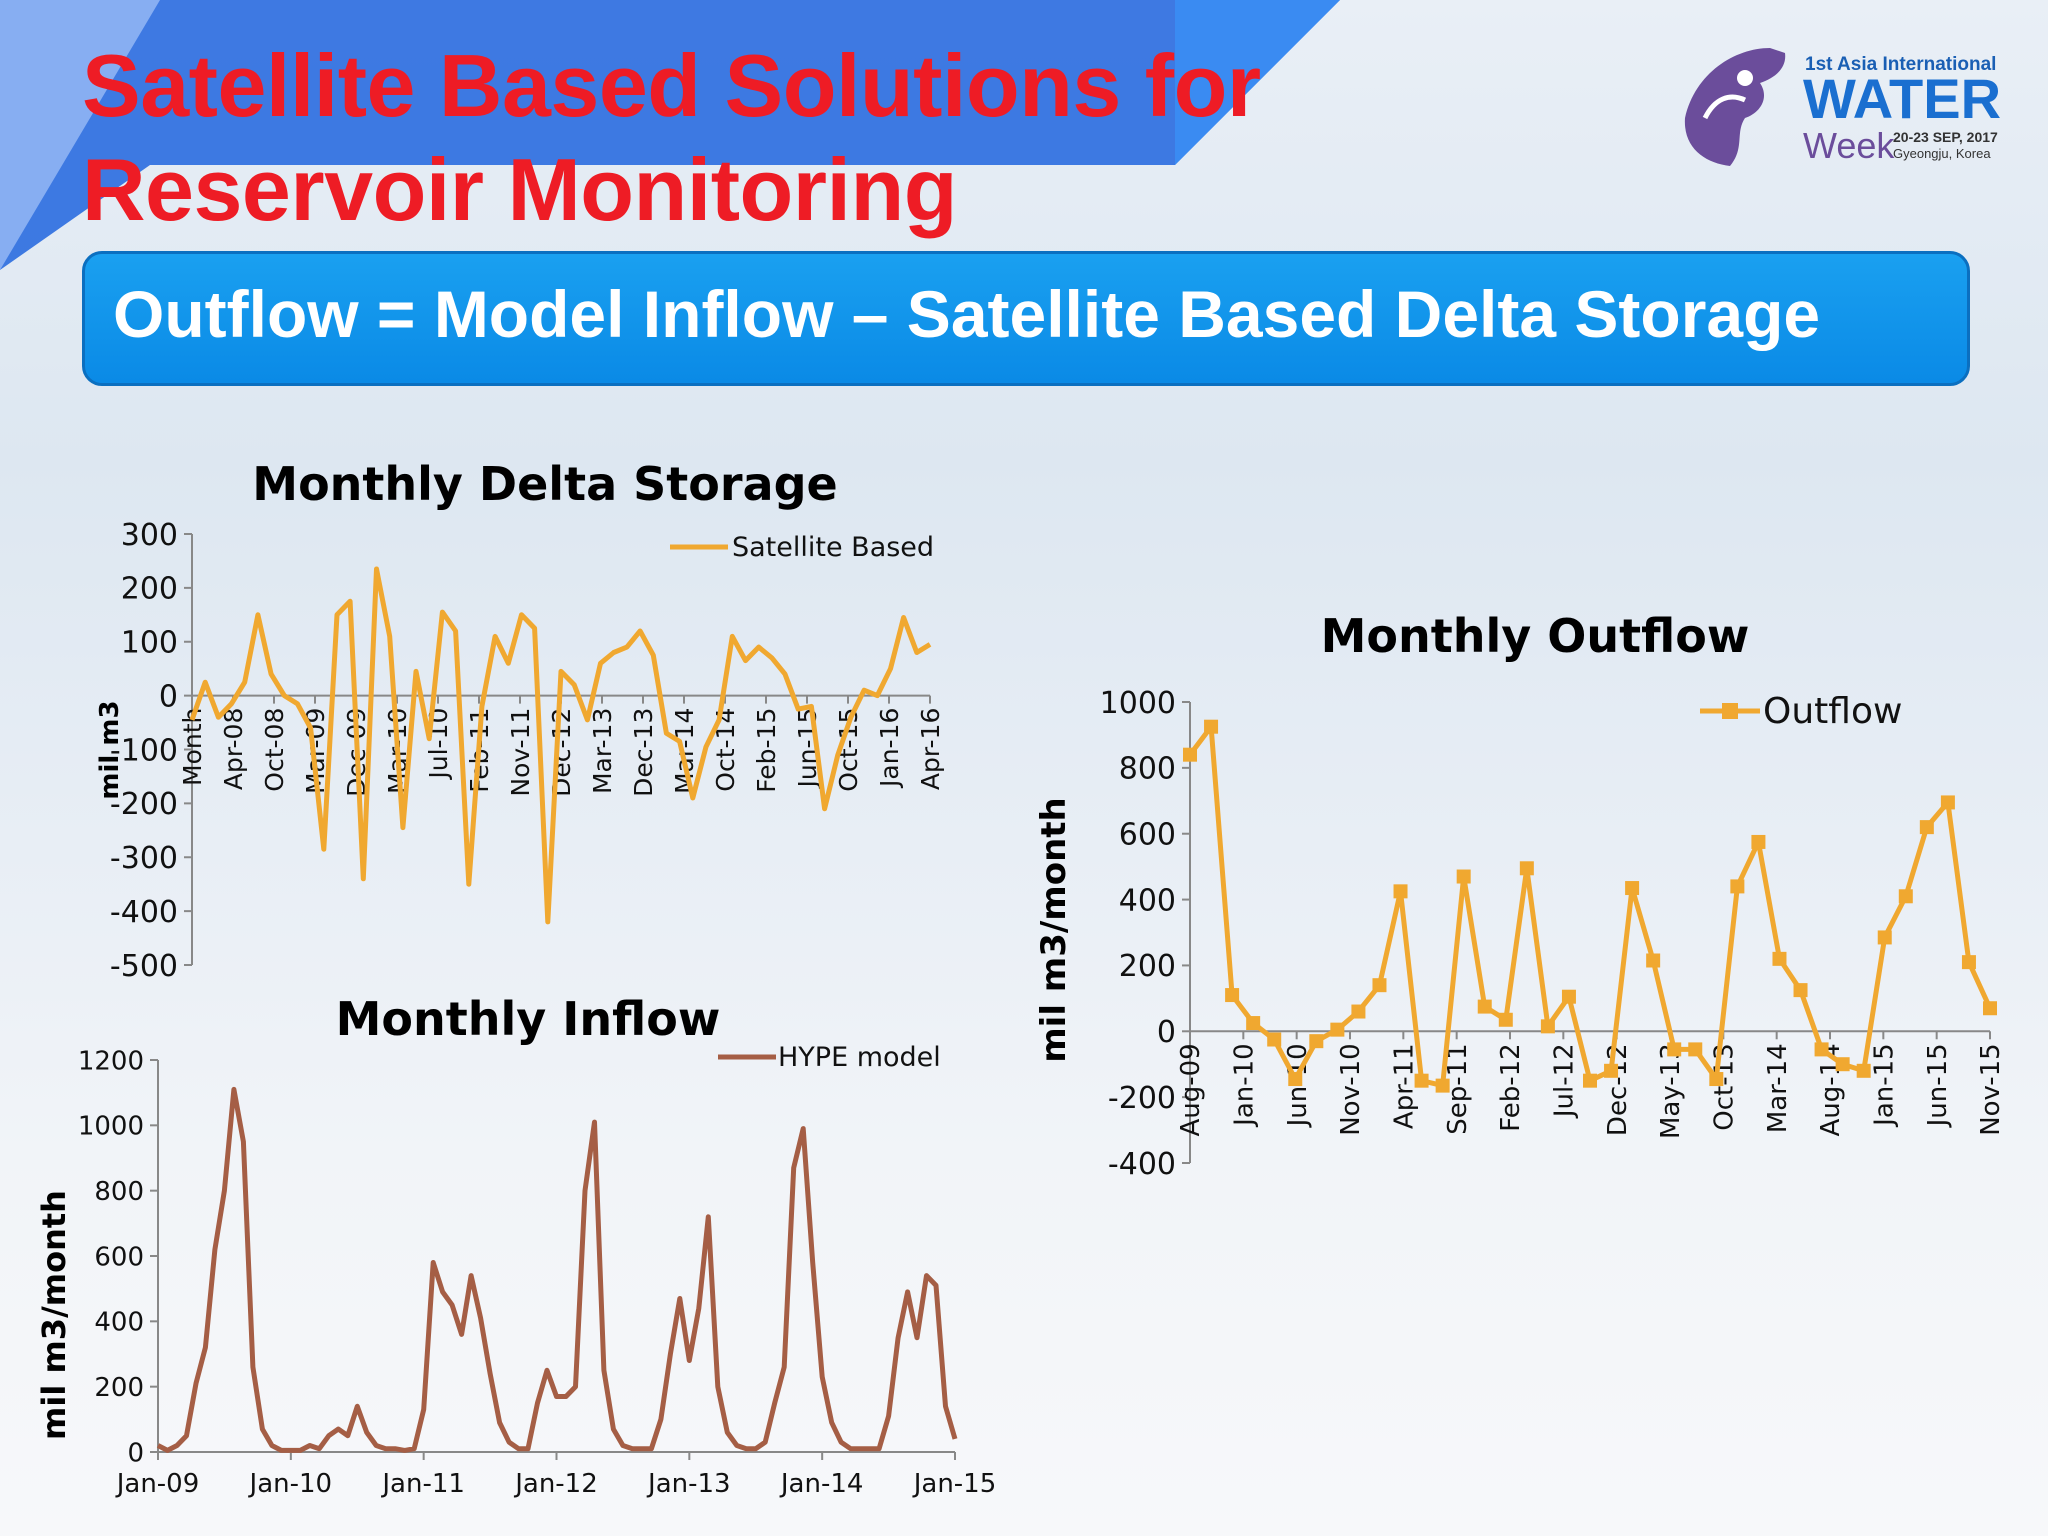  I want to click on x-tick-label: Mar-13, so click(602, 751).